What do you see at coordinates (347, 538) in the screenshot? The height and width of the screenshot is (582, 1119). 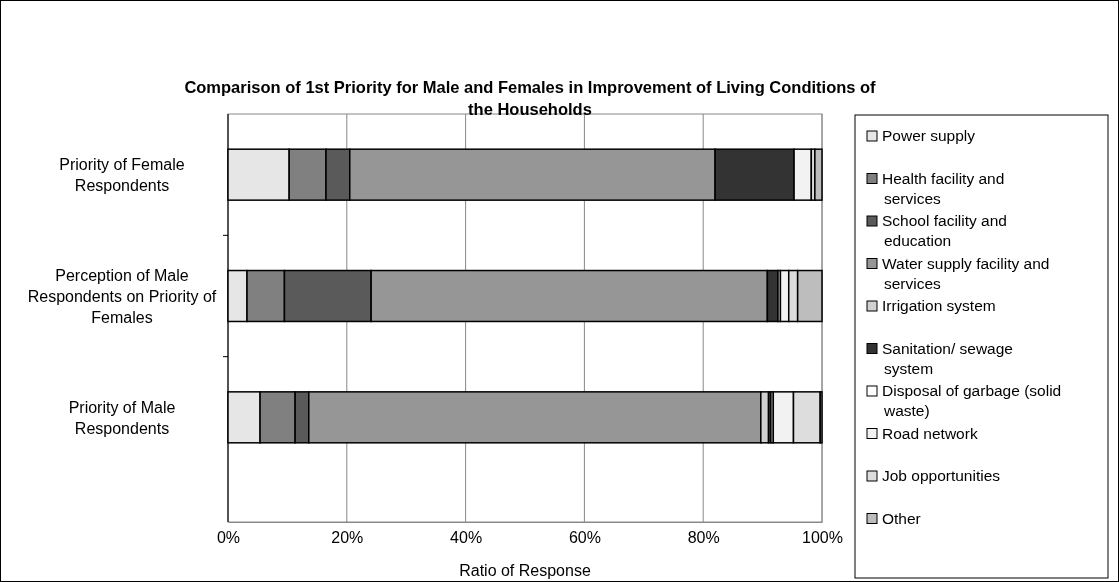 I see `x-tick-label: 20%` at bounding box center [347, 538].